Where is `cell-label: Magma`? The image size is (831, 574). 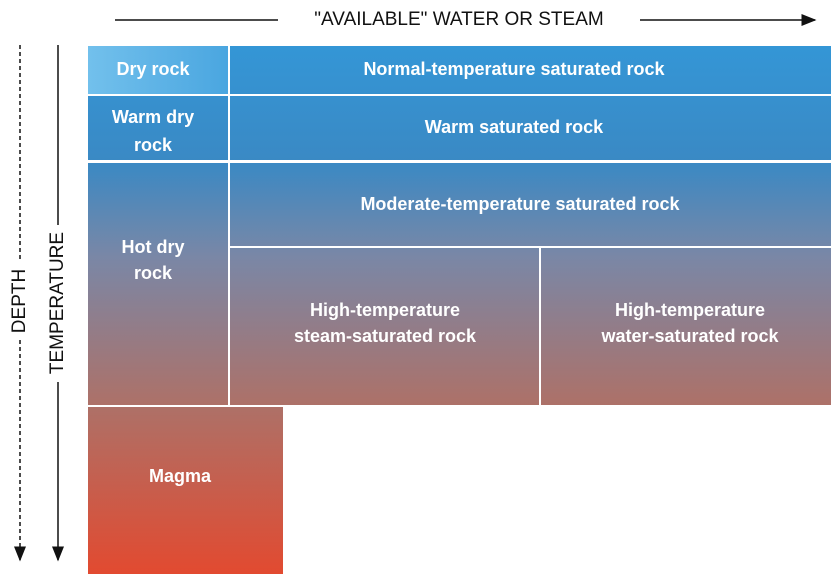
cell-label: Magma is located at coordinates (180, 476).